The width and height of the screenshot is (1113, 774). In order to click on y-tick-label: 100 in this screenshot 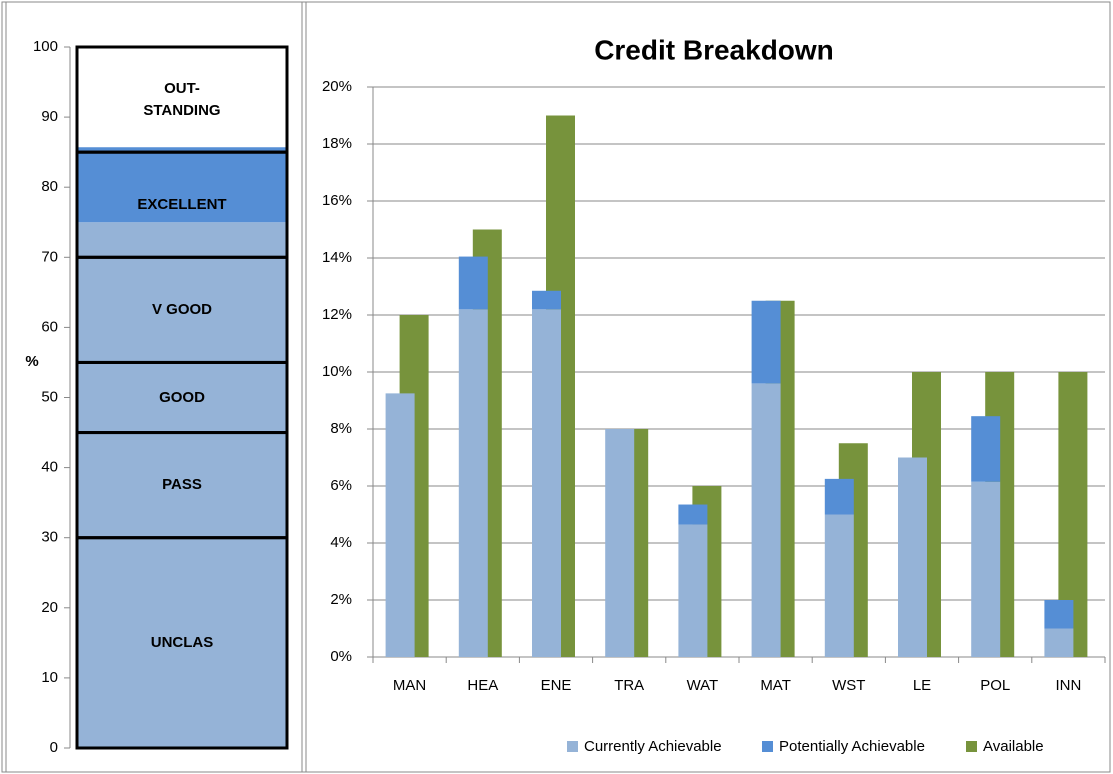, I will do `click(45, 46)`.